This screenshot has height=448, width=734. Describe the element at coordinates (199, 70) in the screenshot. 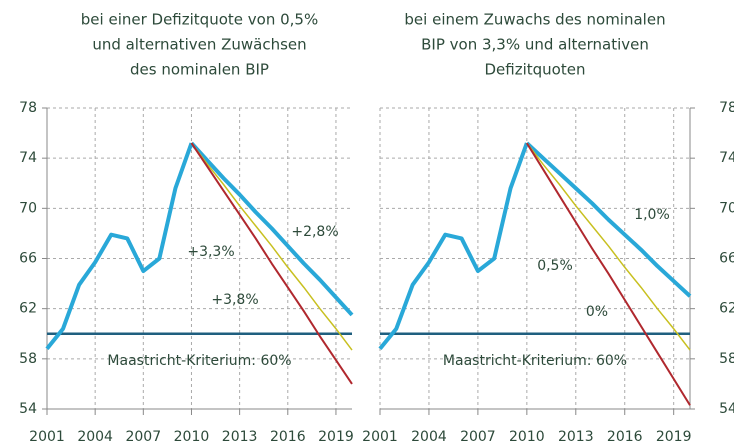

I see `chart-title: des nominalen BIP` at that location.